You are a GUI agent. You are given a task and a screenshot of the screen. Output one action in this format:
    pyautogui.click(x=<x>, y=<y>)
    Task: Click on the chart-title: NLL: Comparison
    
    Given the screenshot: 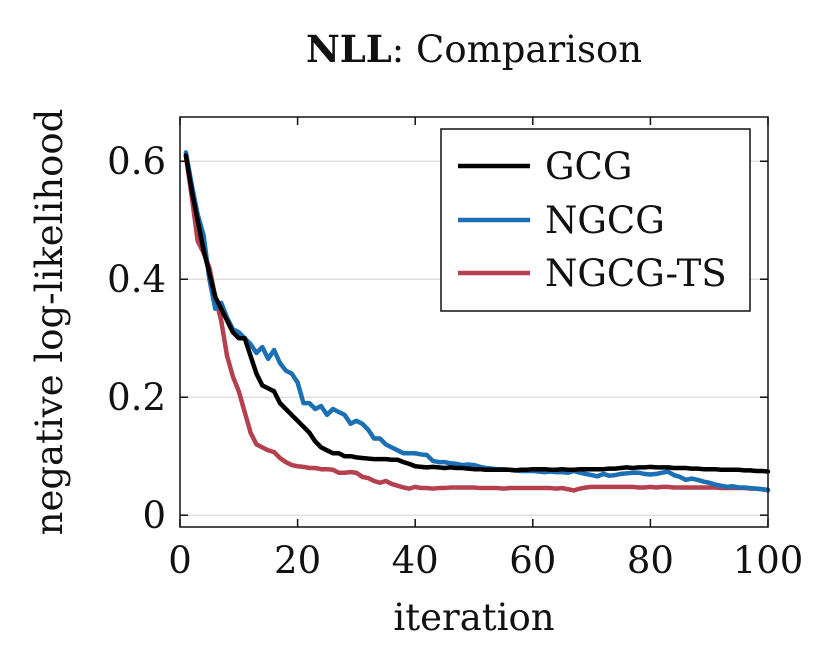 What is the action you would take?
    pyautogui.click(x=474, y=49)
    